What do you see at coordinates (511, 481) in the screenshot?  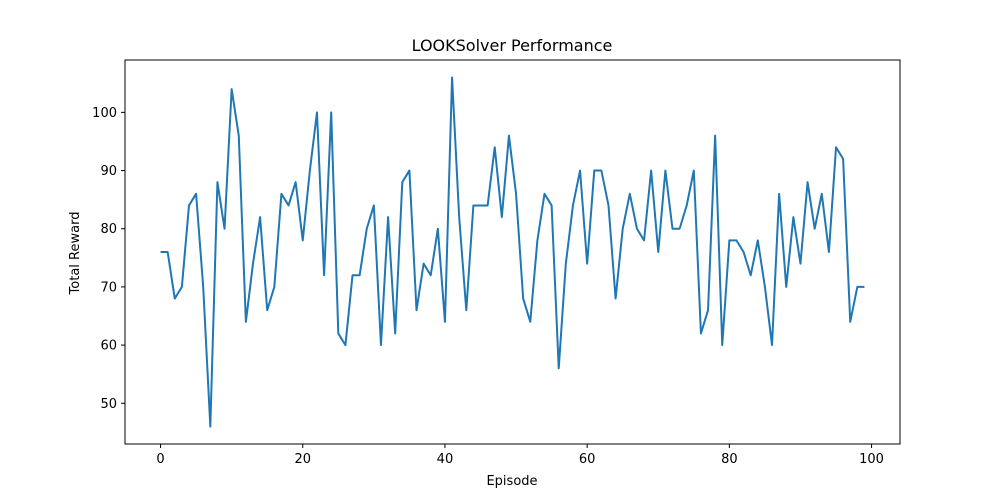 I see `x-axis-label: Episode` at bounding box center [511, 481].